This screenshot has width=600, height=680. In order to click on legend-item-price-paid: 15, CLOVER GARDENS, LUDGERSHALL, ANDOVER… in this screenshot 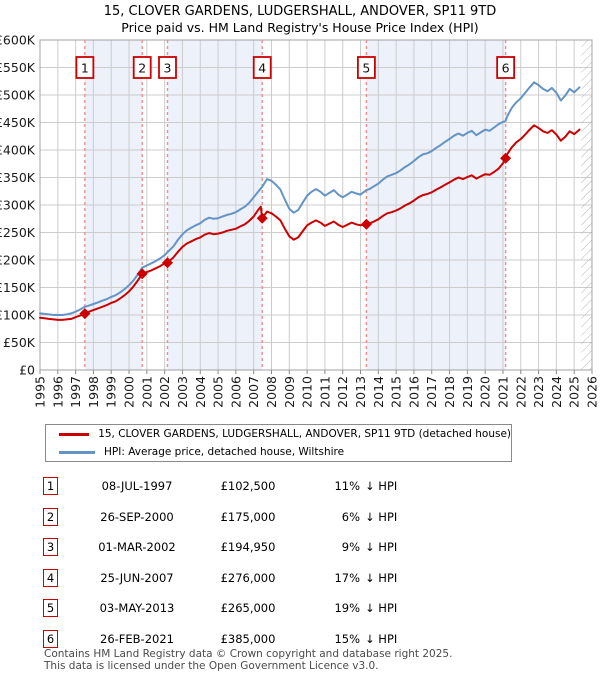, I will do `click(278, 434)`.